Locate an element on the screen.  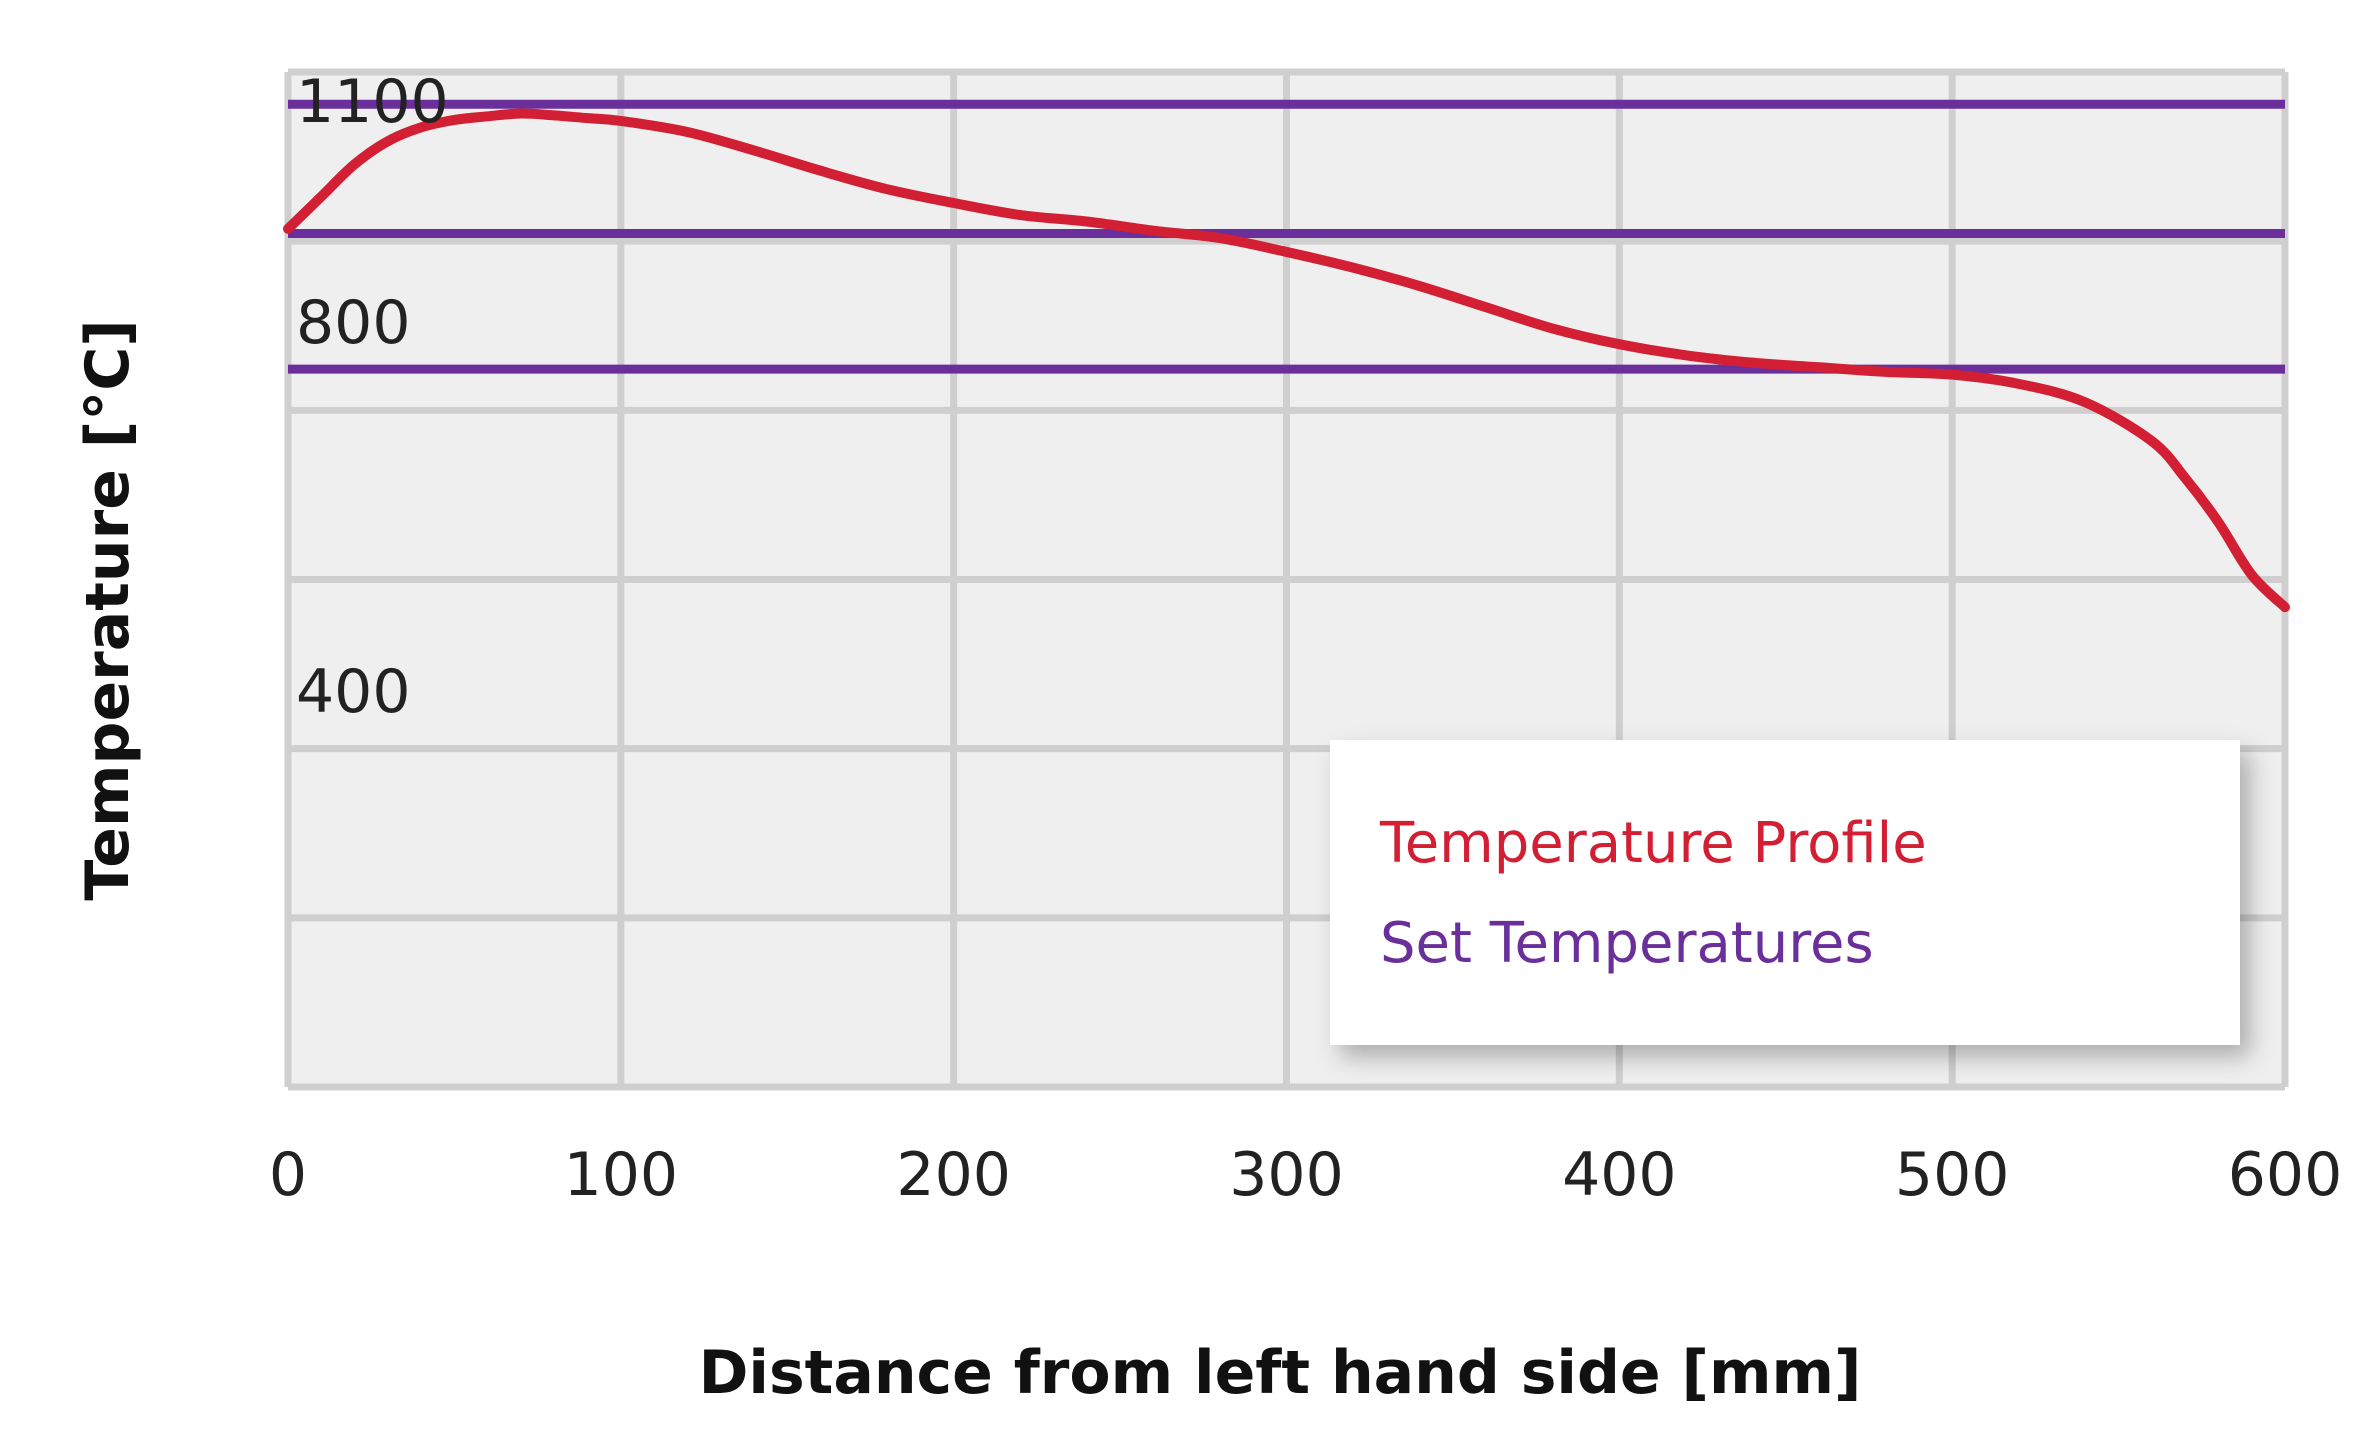
legend-box is located at coordinates (1785, 892).